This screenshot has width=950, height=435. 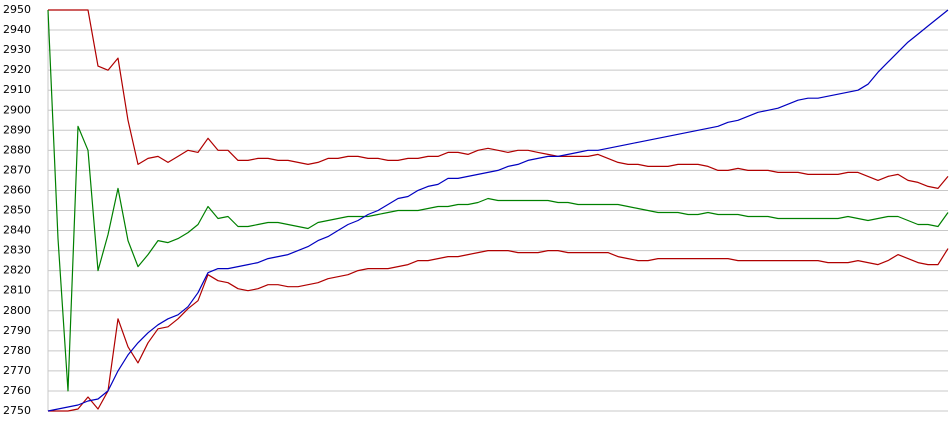 I want to click on y-tick-label: 2800, so click(x=17, y=310).